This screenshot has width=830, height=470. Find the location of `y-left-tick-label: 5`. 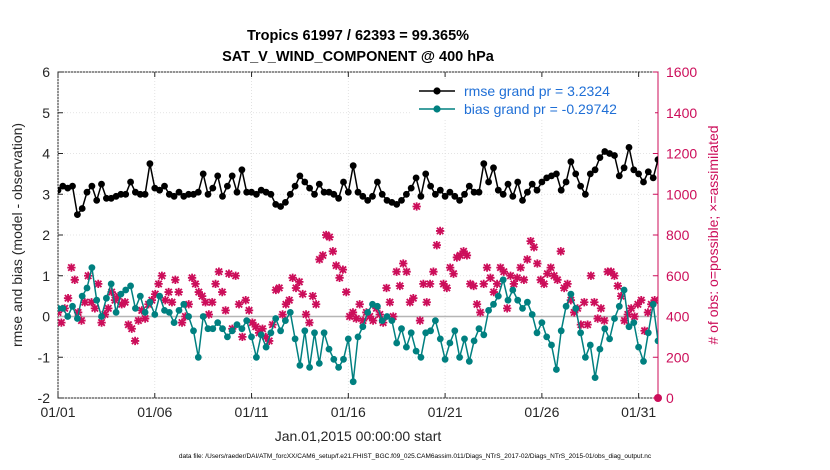

y-left-tick-label: 5 is located at coordinates (46, 113).